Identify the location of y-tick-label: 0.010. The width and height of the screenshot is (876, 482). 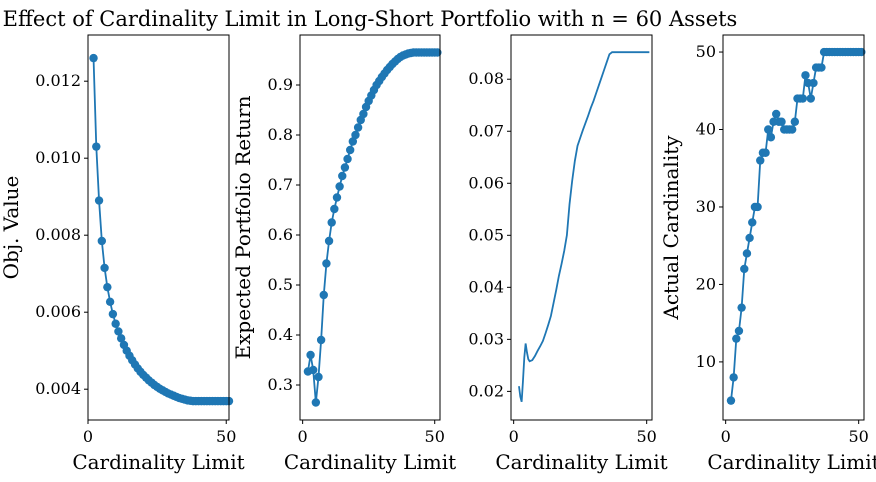
(58, 157).